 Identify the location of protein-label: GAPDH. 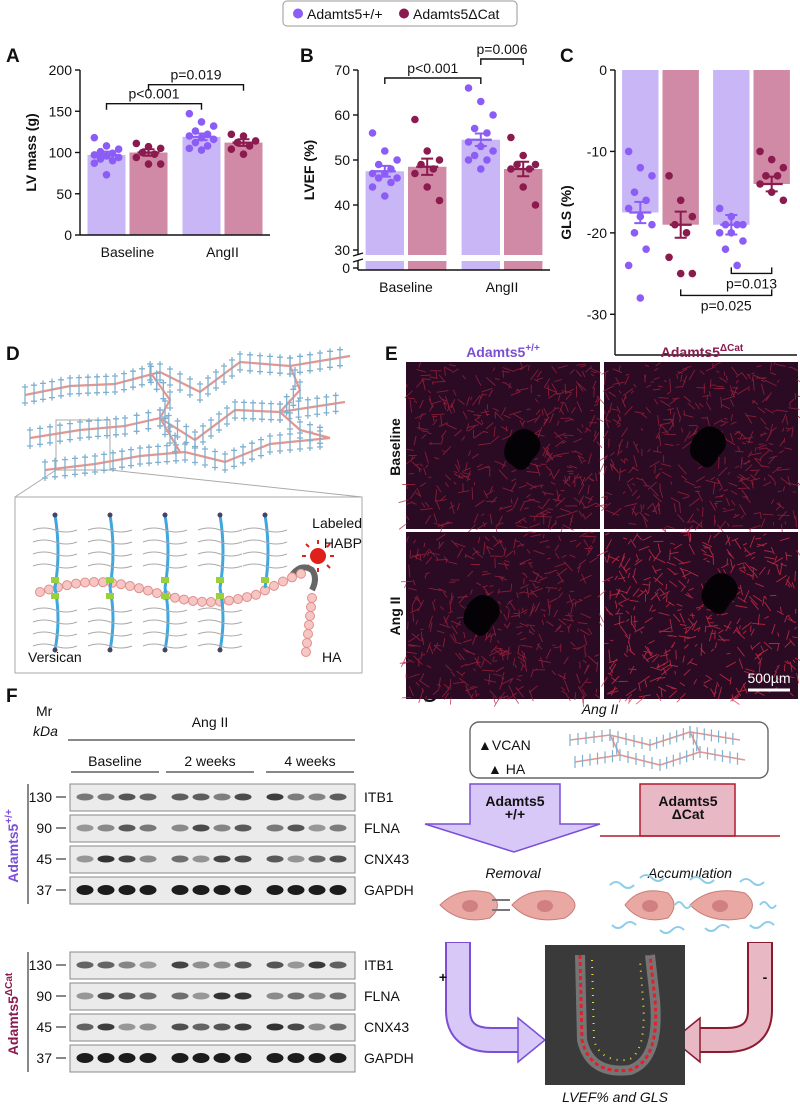
(389, 890).